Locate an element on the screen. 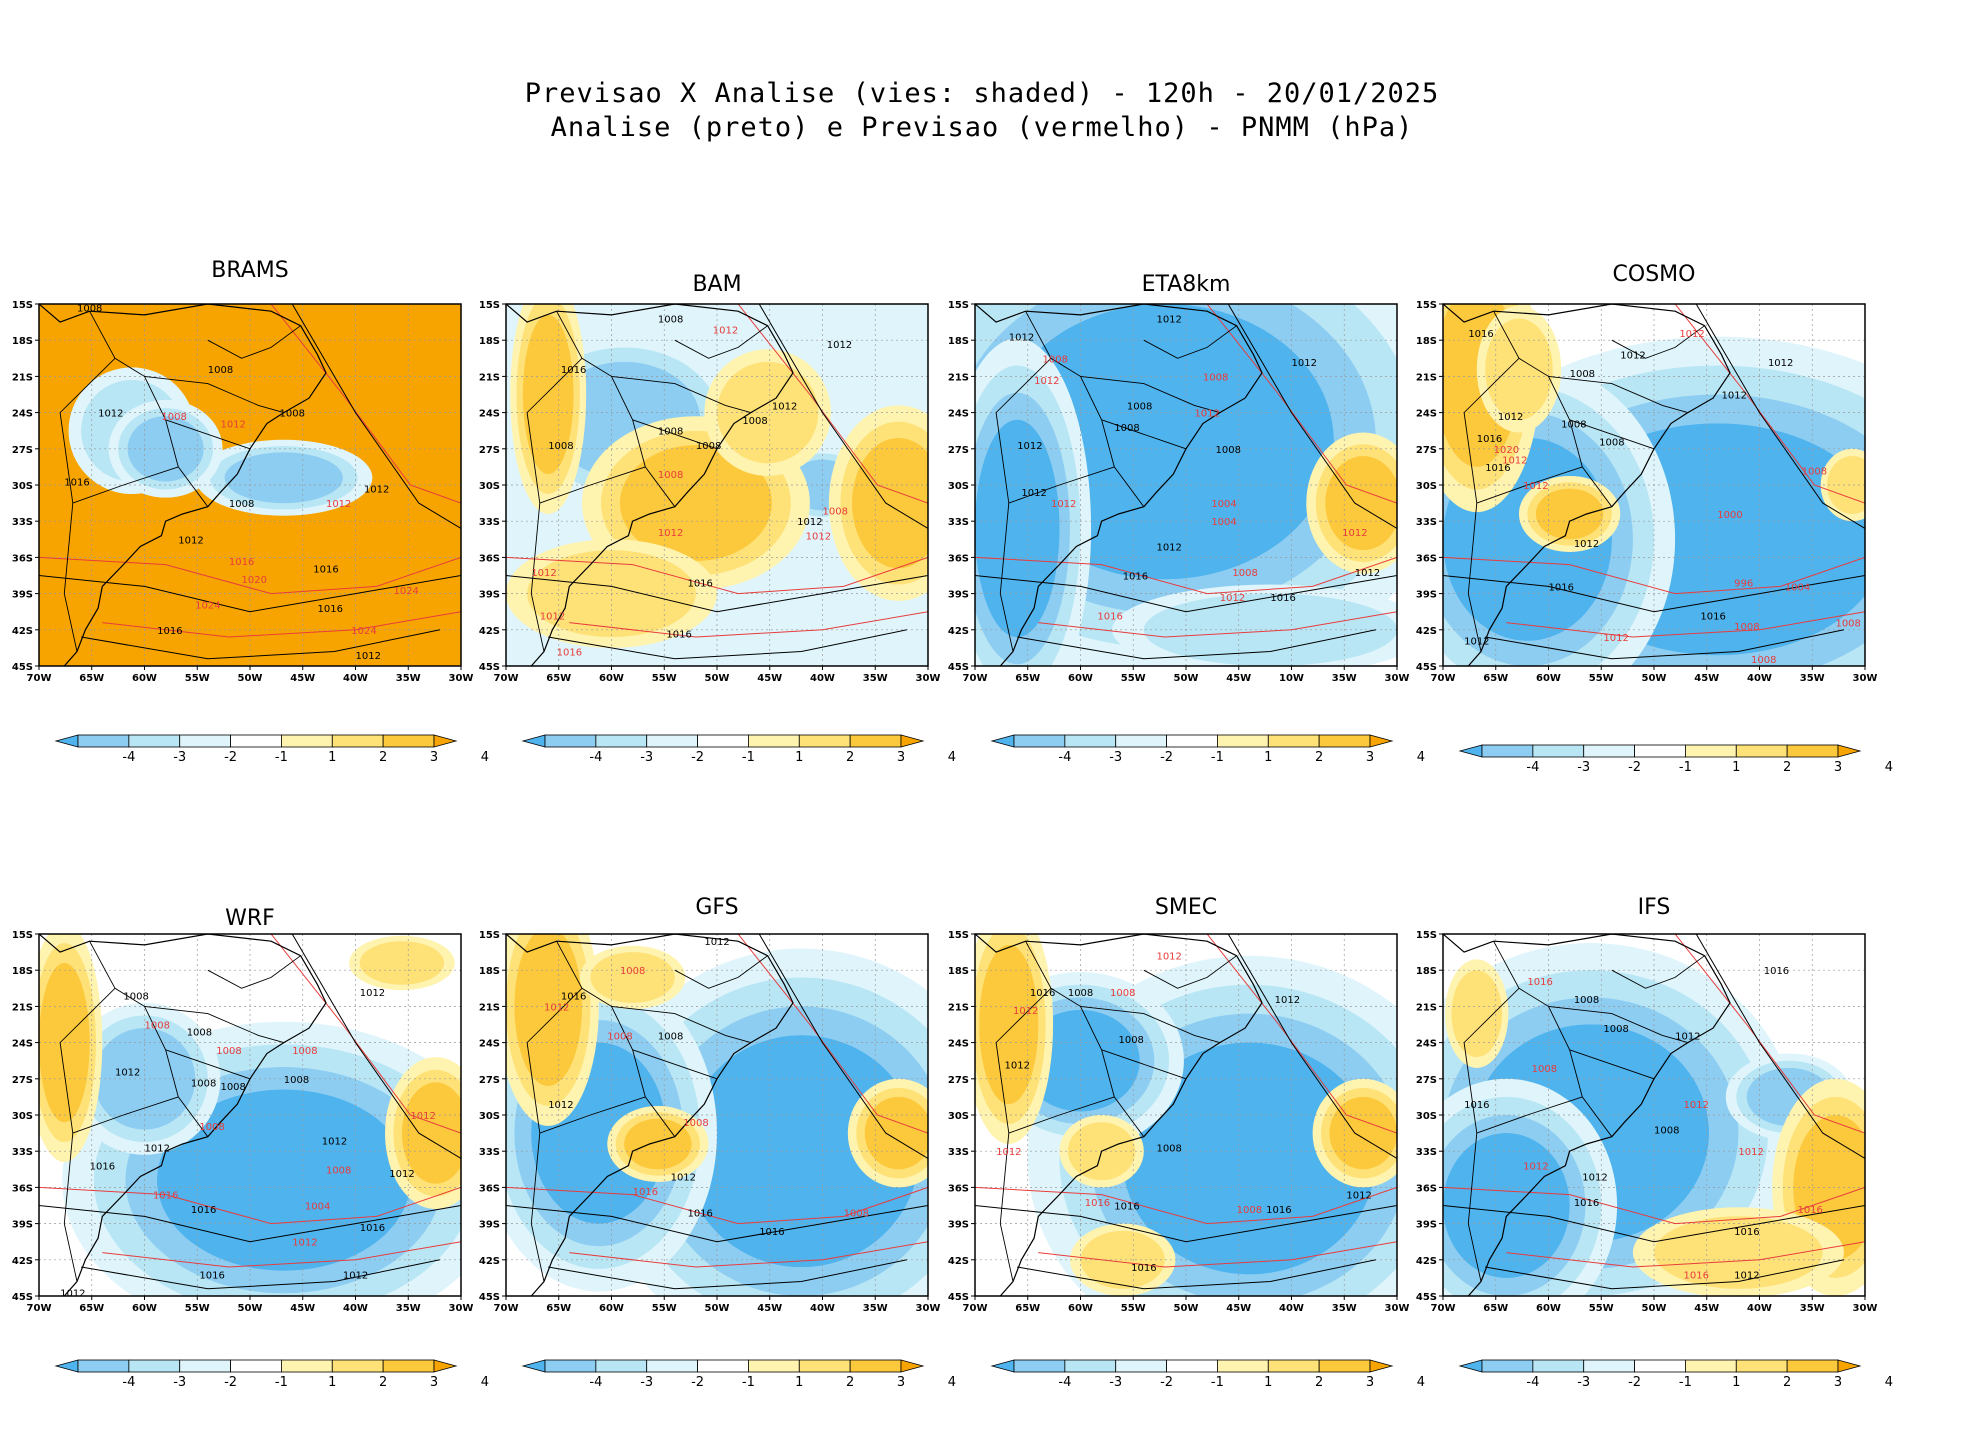 This screenshot has width=1964, height=1436. panel-title-brams: BRAMS is located at coordinates (250, 270).